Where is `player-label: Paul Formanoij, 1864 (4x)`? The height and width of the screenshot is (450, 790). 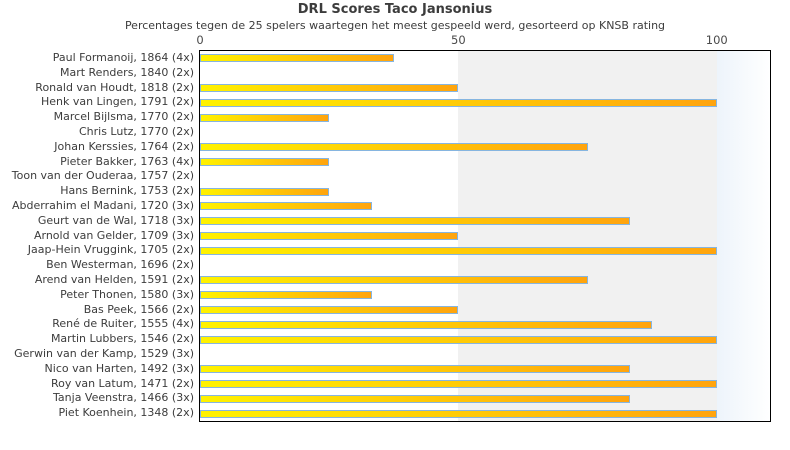 player-label: Paul Formanoij, 1864 (4x) is located at coordinates (123, 57).